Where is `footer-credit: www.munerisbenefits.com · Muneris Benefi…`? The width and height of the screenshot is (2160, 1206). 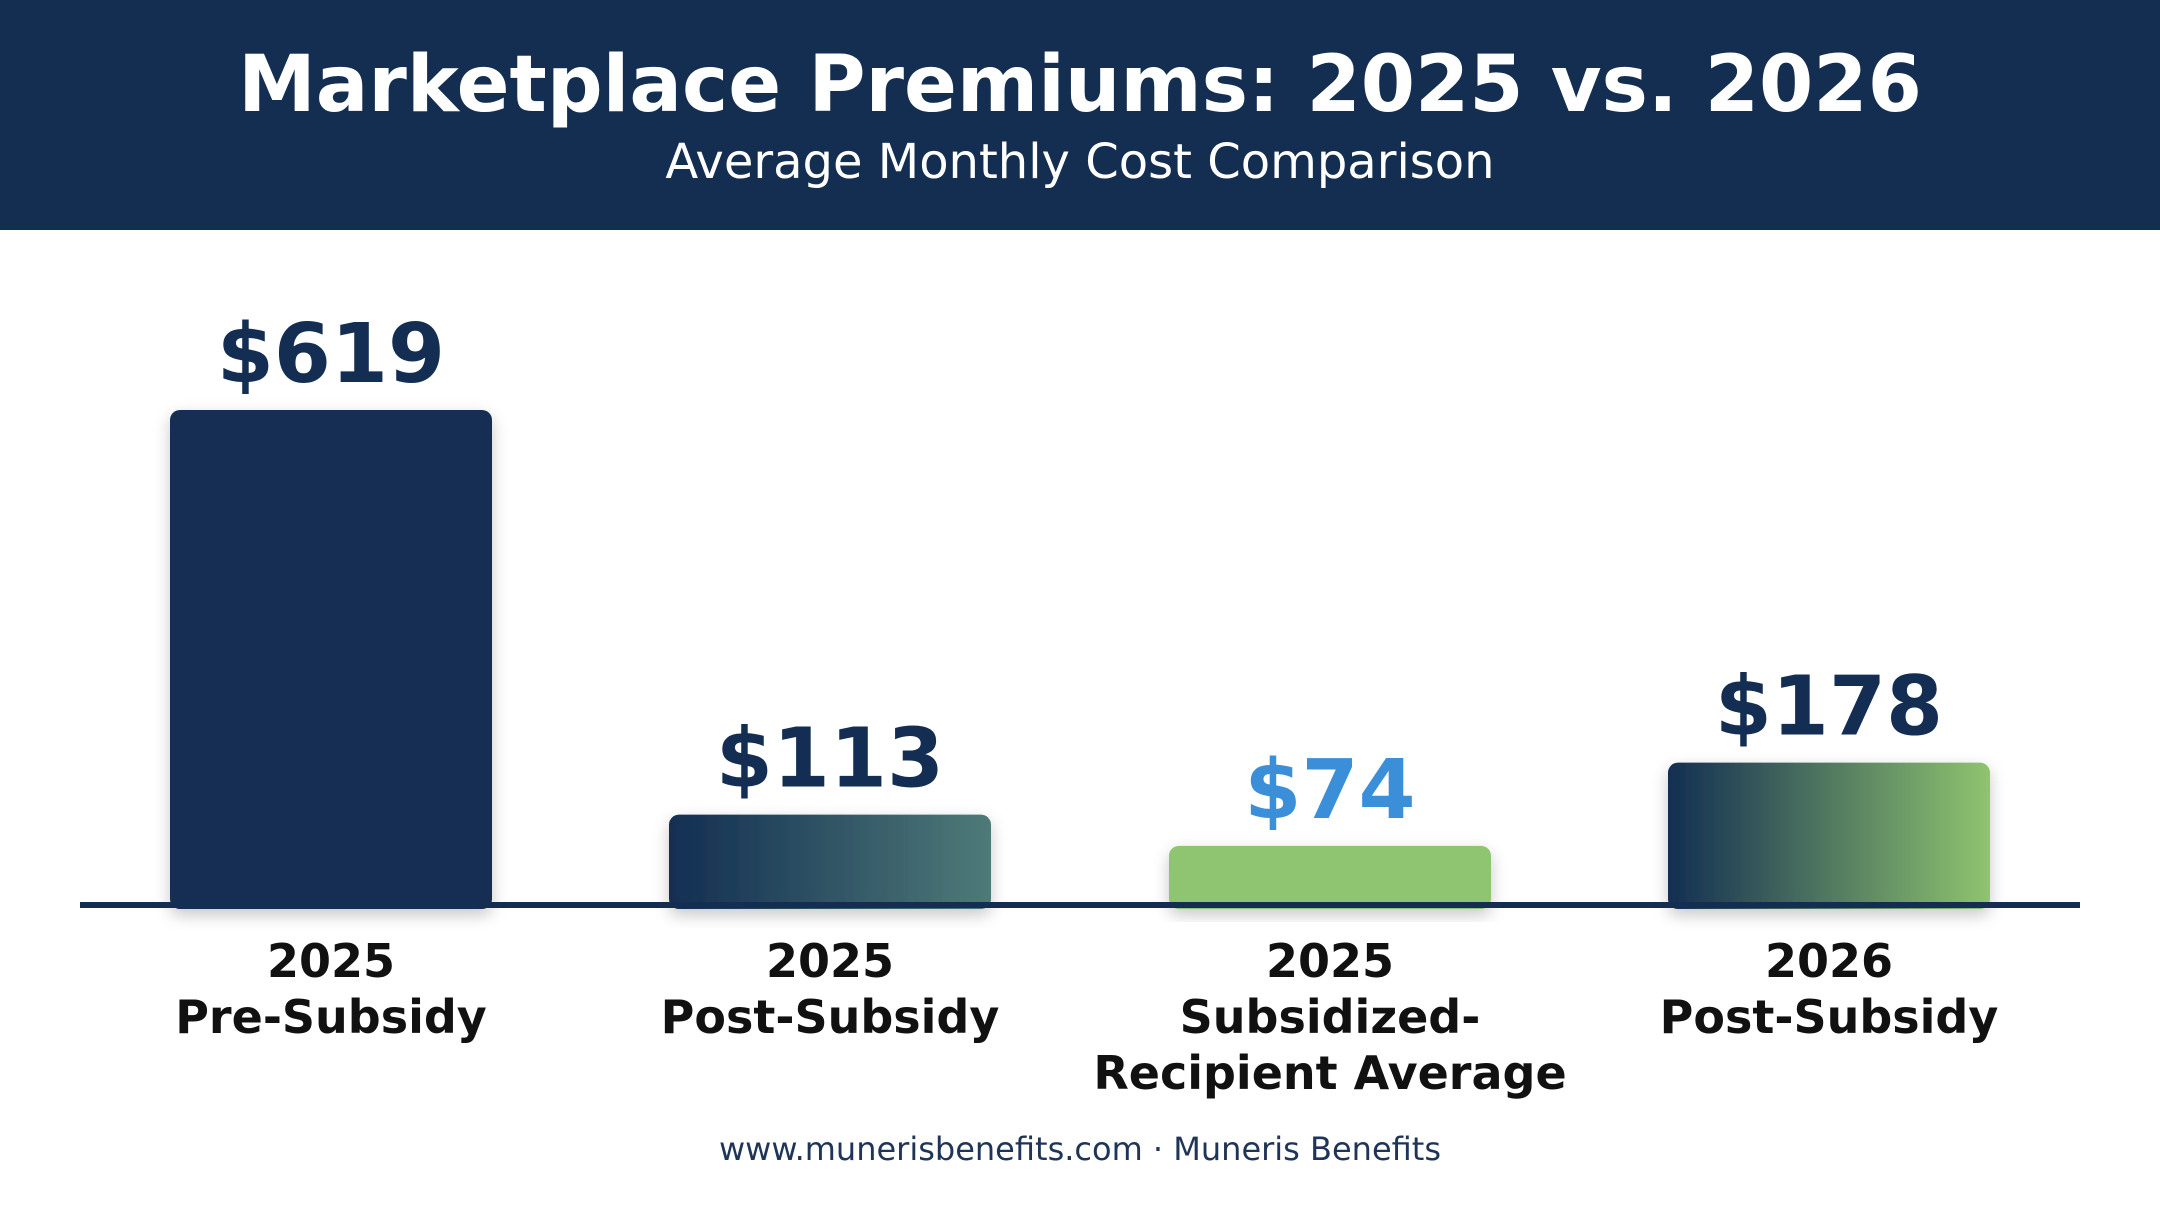 footer-credit: www.munerisbenefits.com · Muneris Benefi… is located at coordinates (1080, 1149).